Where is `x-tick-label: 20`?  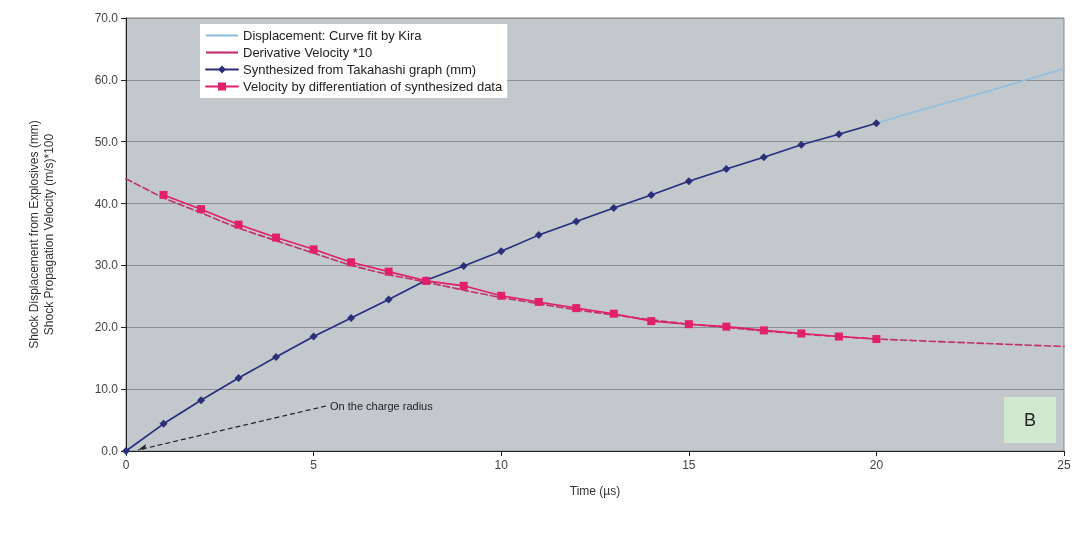 x-tick-label: 20 is located at coordinates (876, 465).